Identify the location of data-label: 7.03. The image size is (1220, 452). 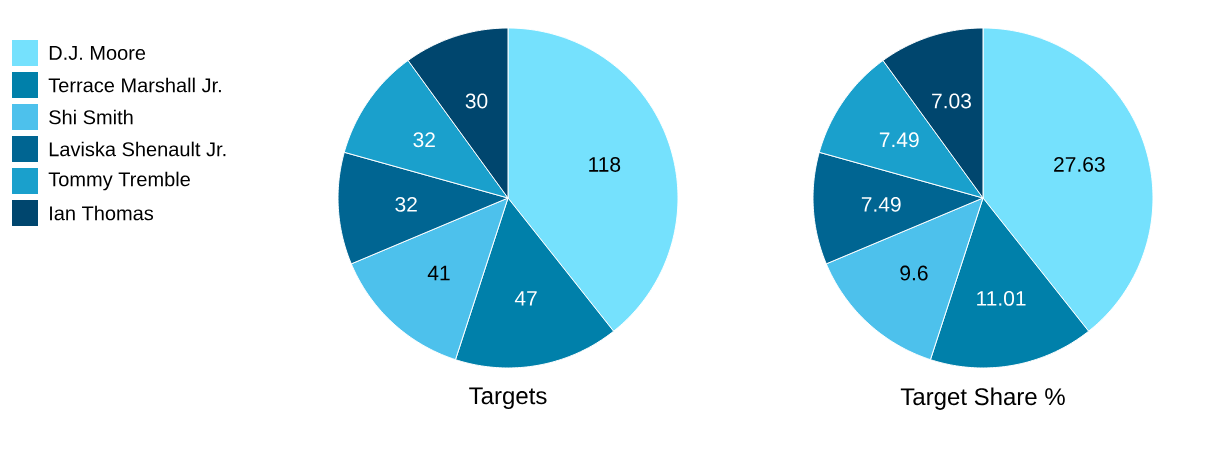
(951, 101).